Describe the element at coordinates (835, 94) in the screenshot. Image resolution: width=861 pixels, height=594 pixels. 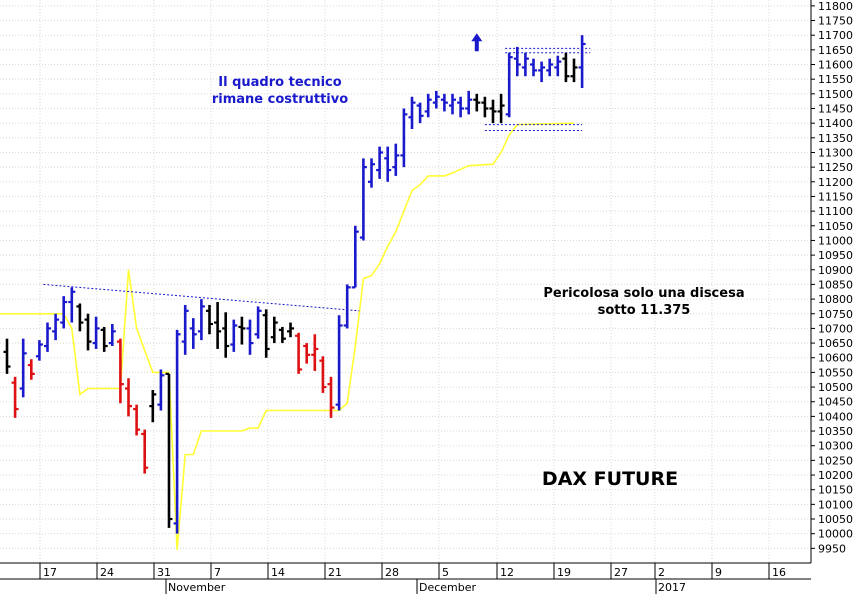
I see `y-tick-label: 11500` at that location.